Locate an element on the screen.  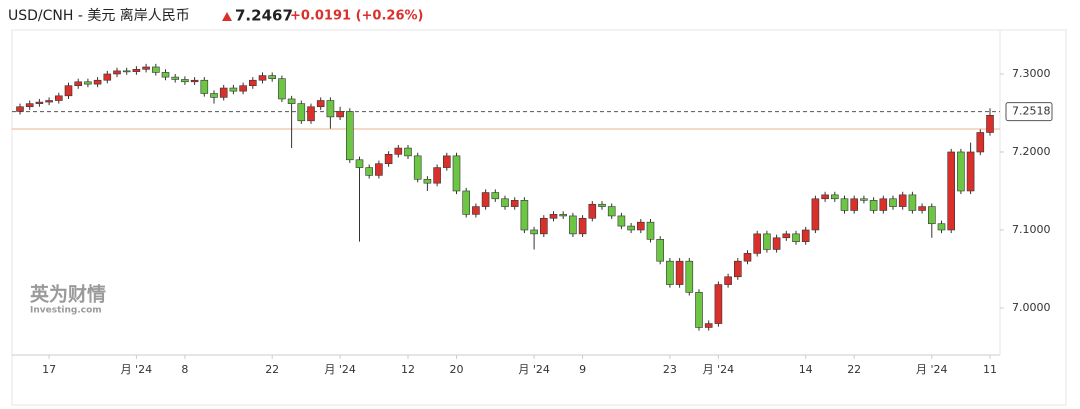
y-tick-label: 7.2000 is located at coordinates (1031, 151).